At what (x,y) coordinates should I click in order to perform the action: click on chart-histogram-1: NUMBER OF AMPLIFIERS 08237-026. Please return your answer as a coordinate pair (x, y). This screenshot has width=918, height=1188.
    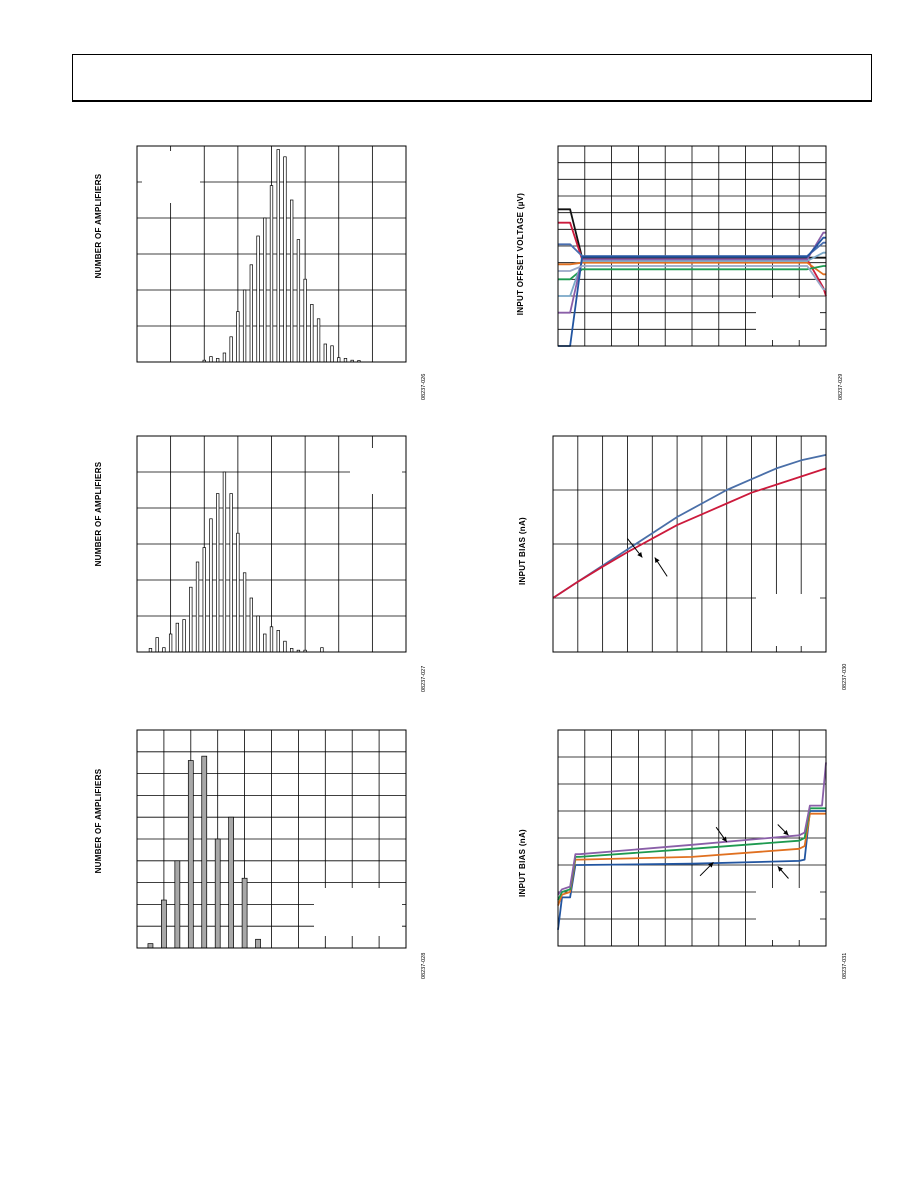
    Looking at the image, I should click on (260, 270).